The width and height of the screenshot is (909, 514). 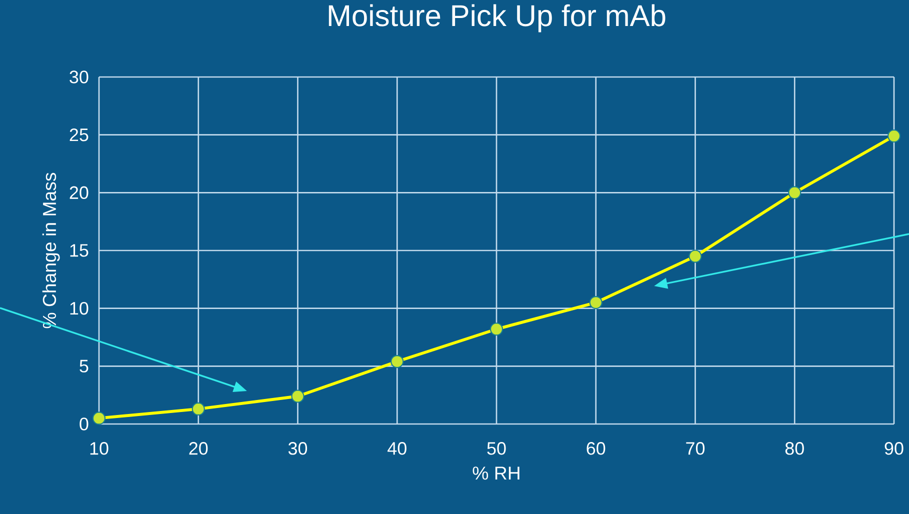 What do you see at coordinates (79, 77) in the screenshot?
I see `y-tick-label: 30` at bounding box center [79, 77].